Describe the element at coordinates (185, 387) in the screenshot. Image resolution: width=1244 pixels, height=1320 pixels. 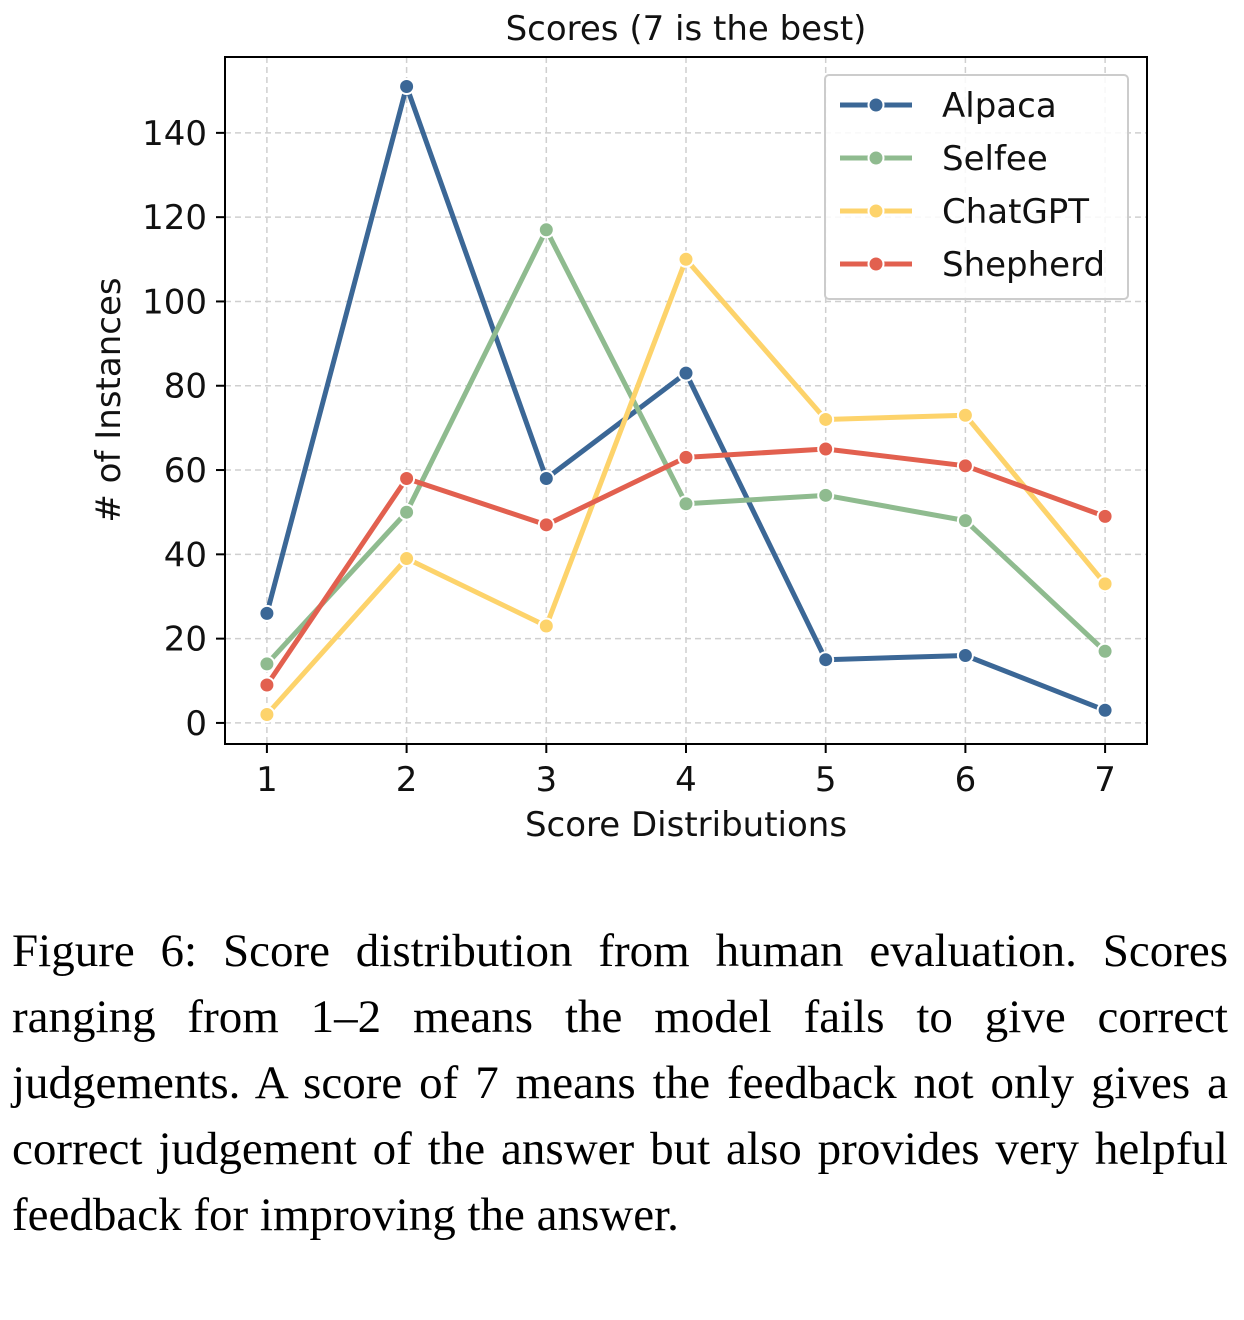
I see `y-tick-label: 80` at that location.